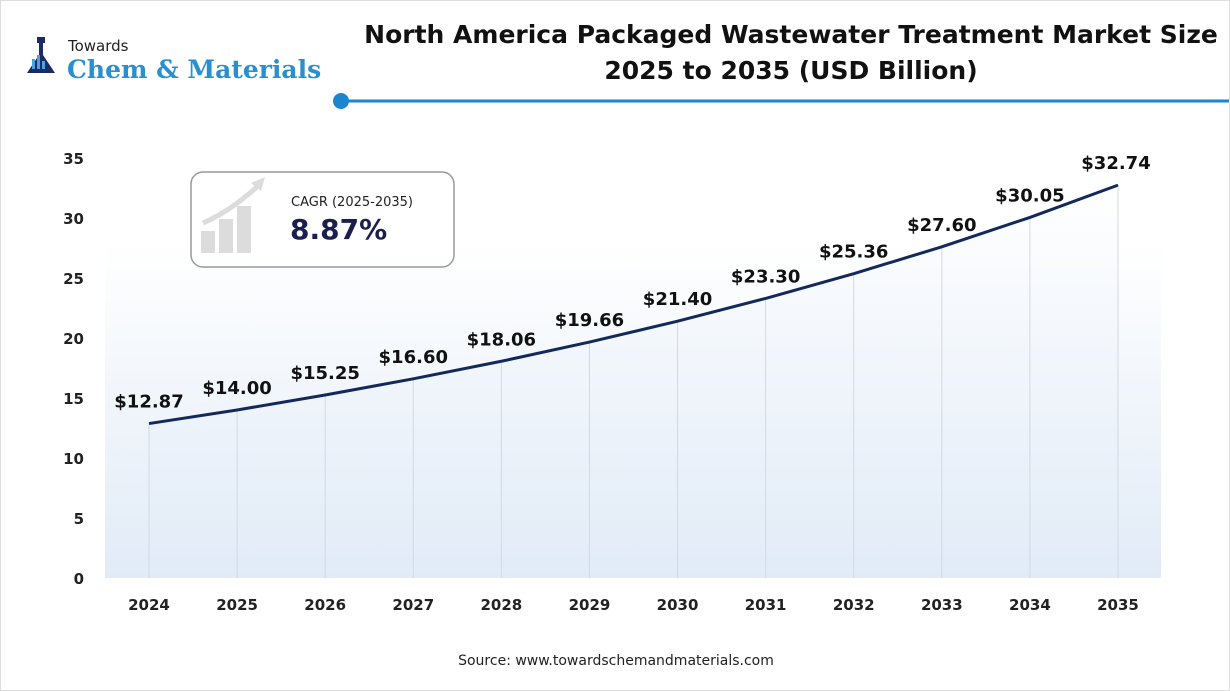  Describe the element at coordinates (941, 225) in the screenshot. I see `data-label: $27.60` at that location.